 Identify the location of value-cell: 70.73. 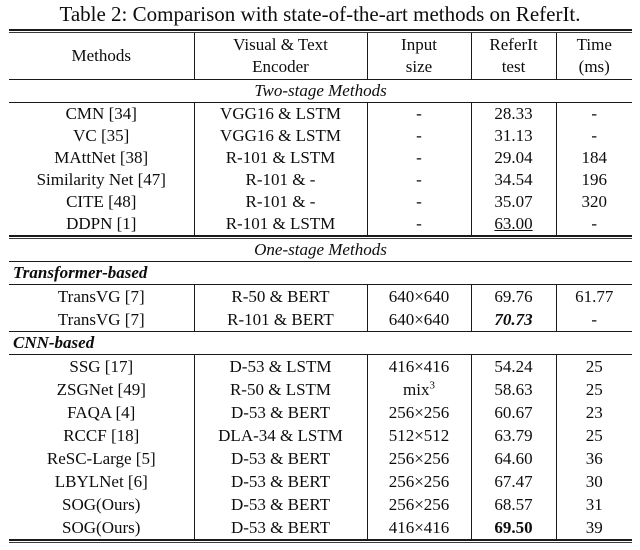
(514, 320).